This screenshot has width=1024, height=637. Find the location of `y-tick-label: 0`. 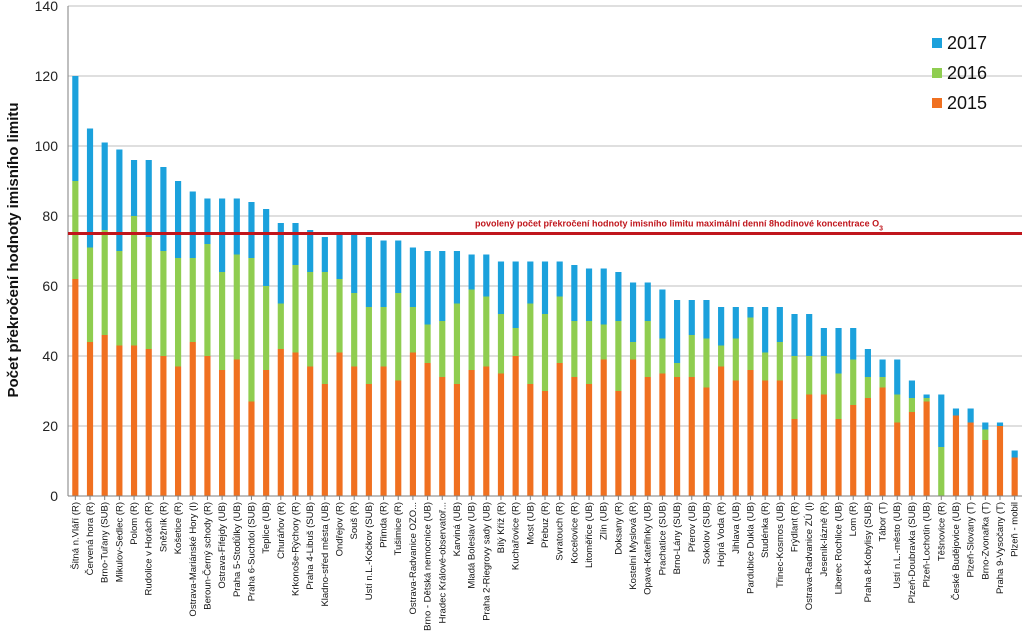

y-tick-label: 0 is located at coordinates (54, 496).